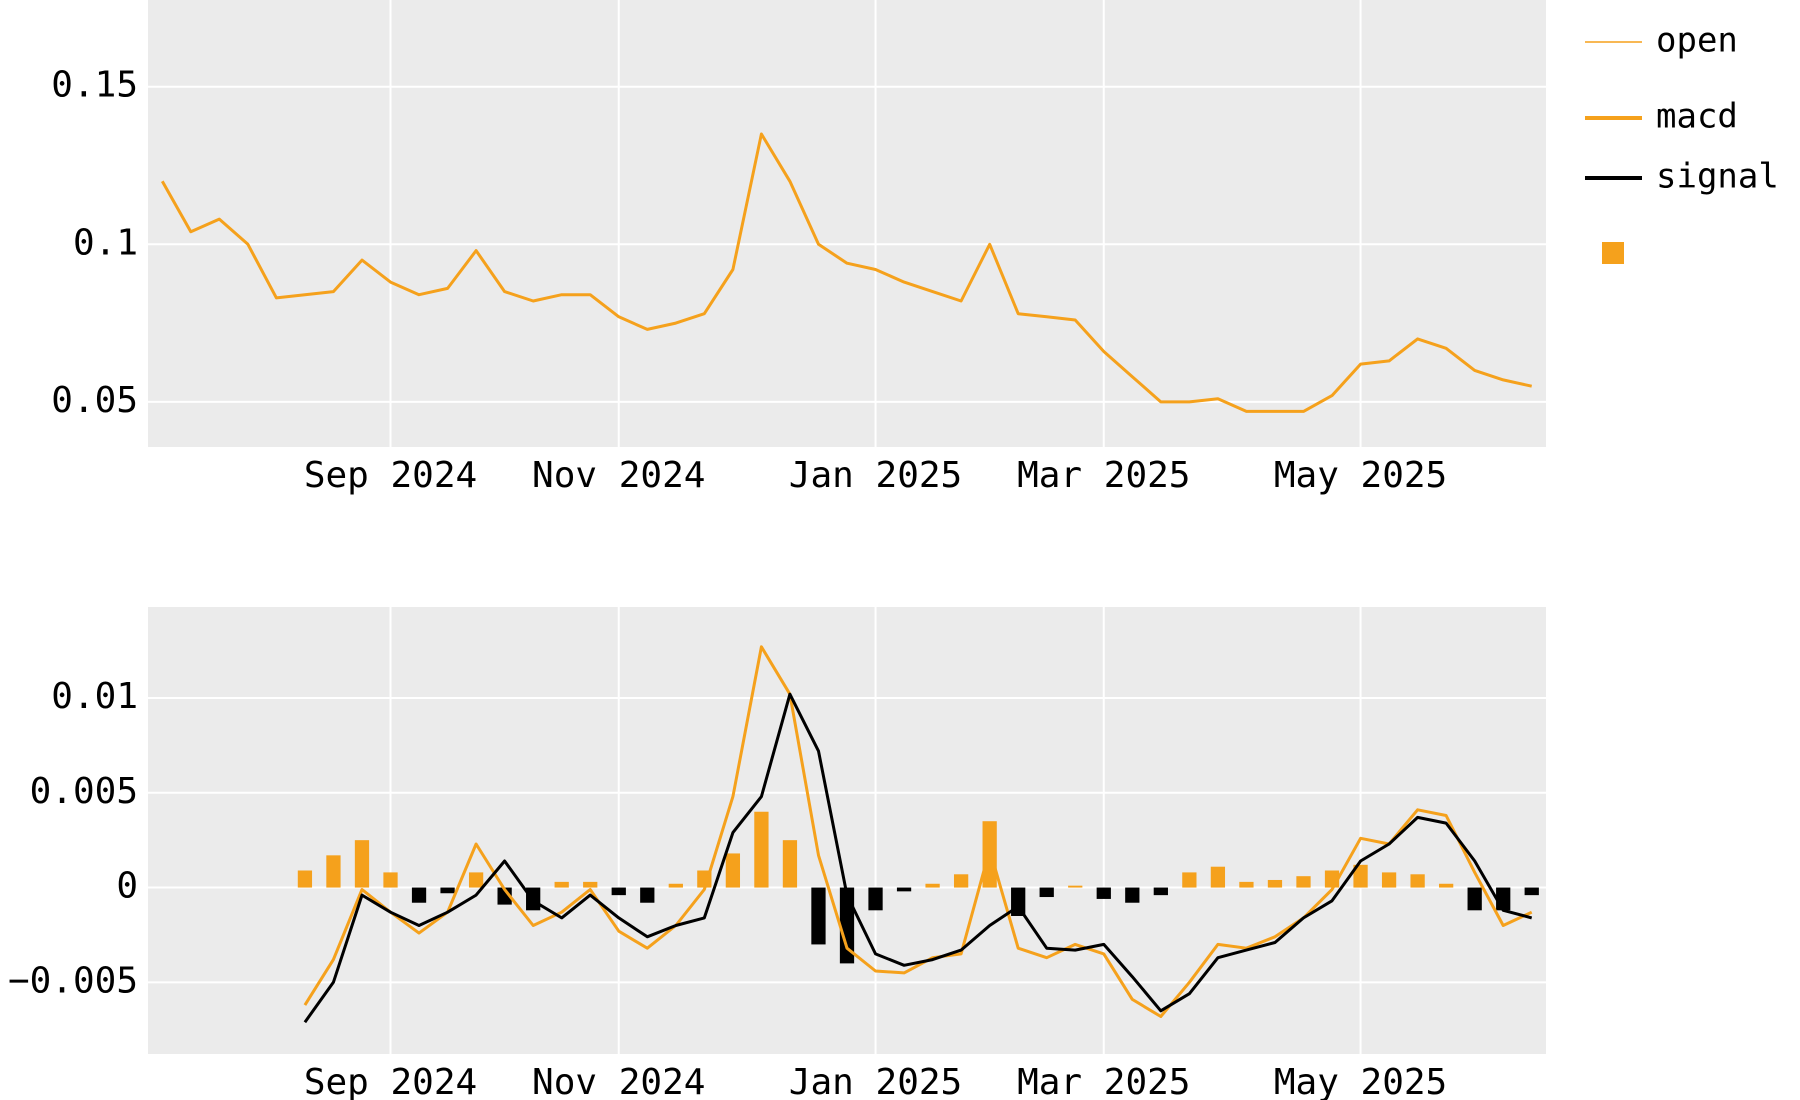 The width and height of the screenshot is (1800, 1100). What do you see at coordinates (84, 791) in the screenshot?
I see `y-tick-label: 0.005` at bounding box center [84, 791].